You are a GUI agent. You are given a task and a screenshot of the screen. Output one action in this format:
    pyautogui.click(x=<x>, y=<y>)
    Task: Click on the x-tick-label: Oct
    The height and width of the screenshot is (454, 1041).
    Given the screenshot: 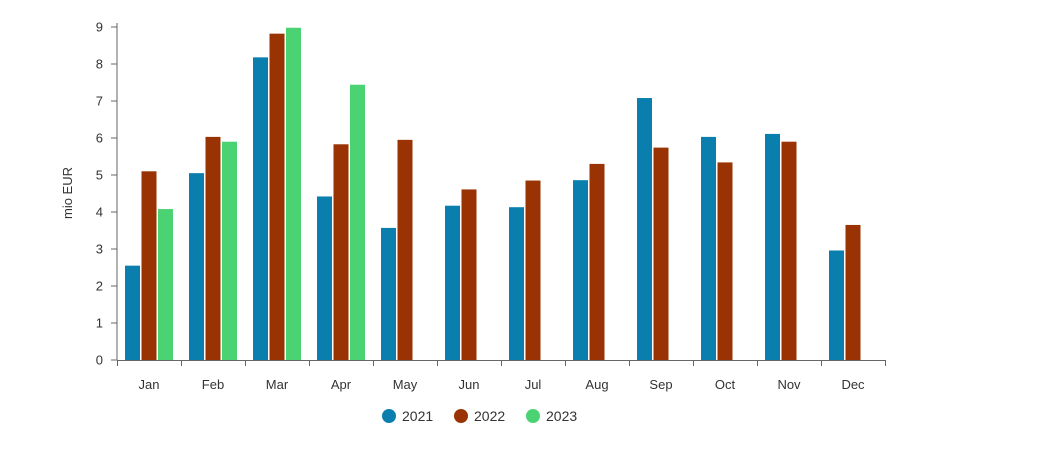 What is the action you would take?
    pyautogui.click(x=725, y=384)
    